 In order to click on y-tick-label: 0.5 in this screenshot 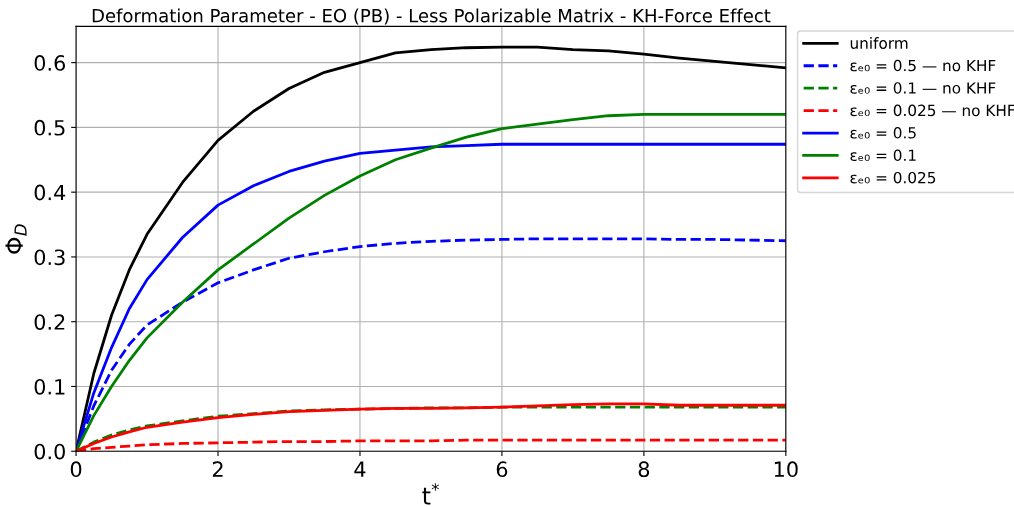, I will do `click(49, 127)`.